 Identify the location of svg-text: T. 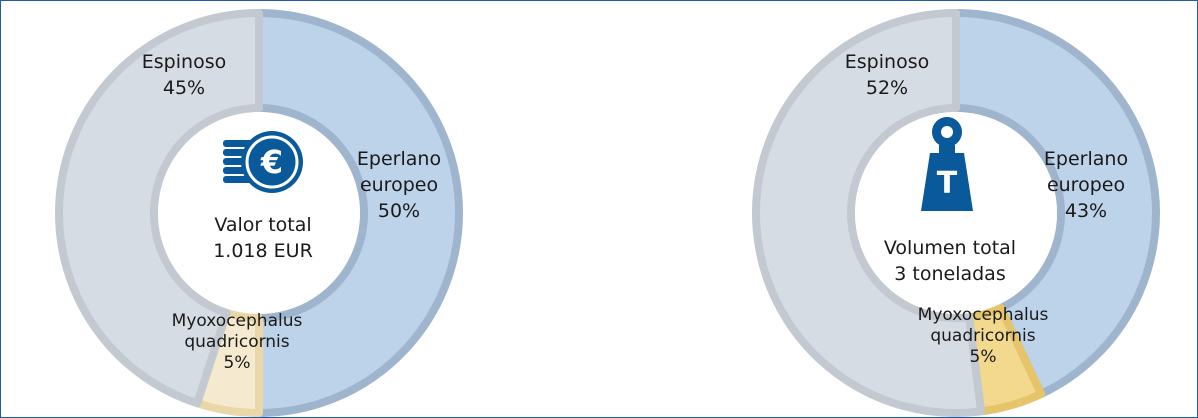
(947, 183).